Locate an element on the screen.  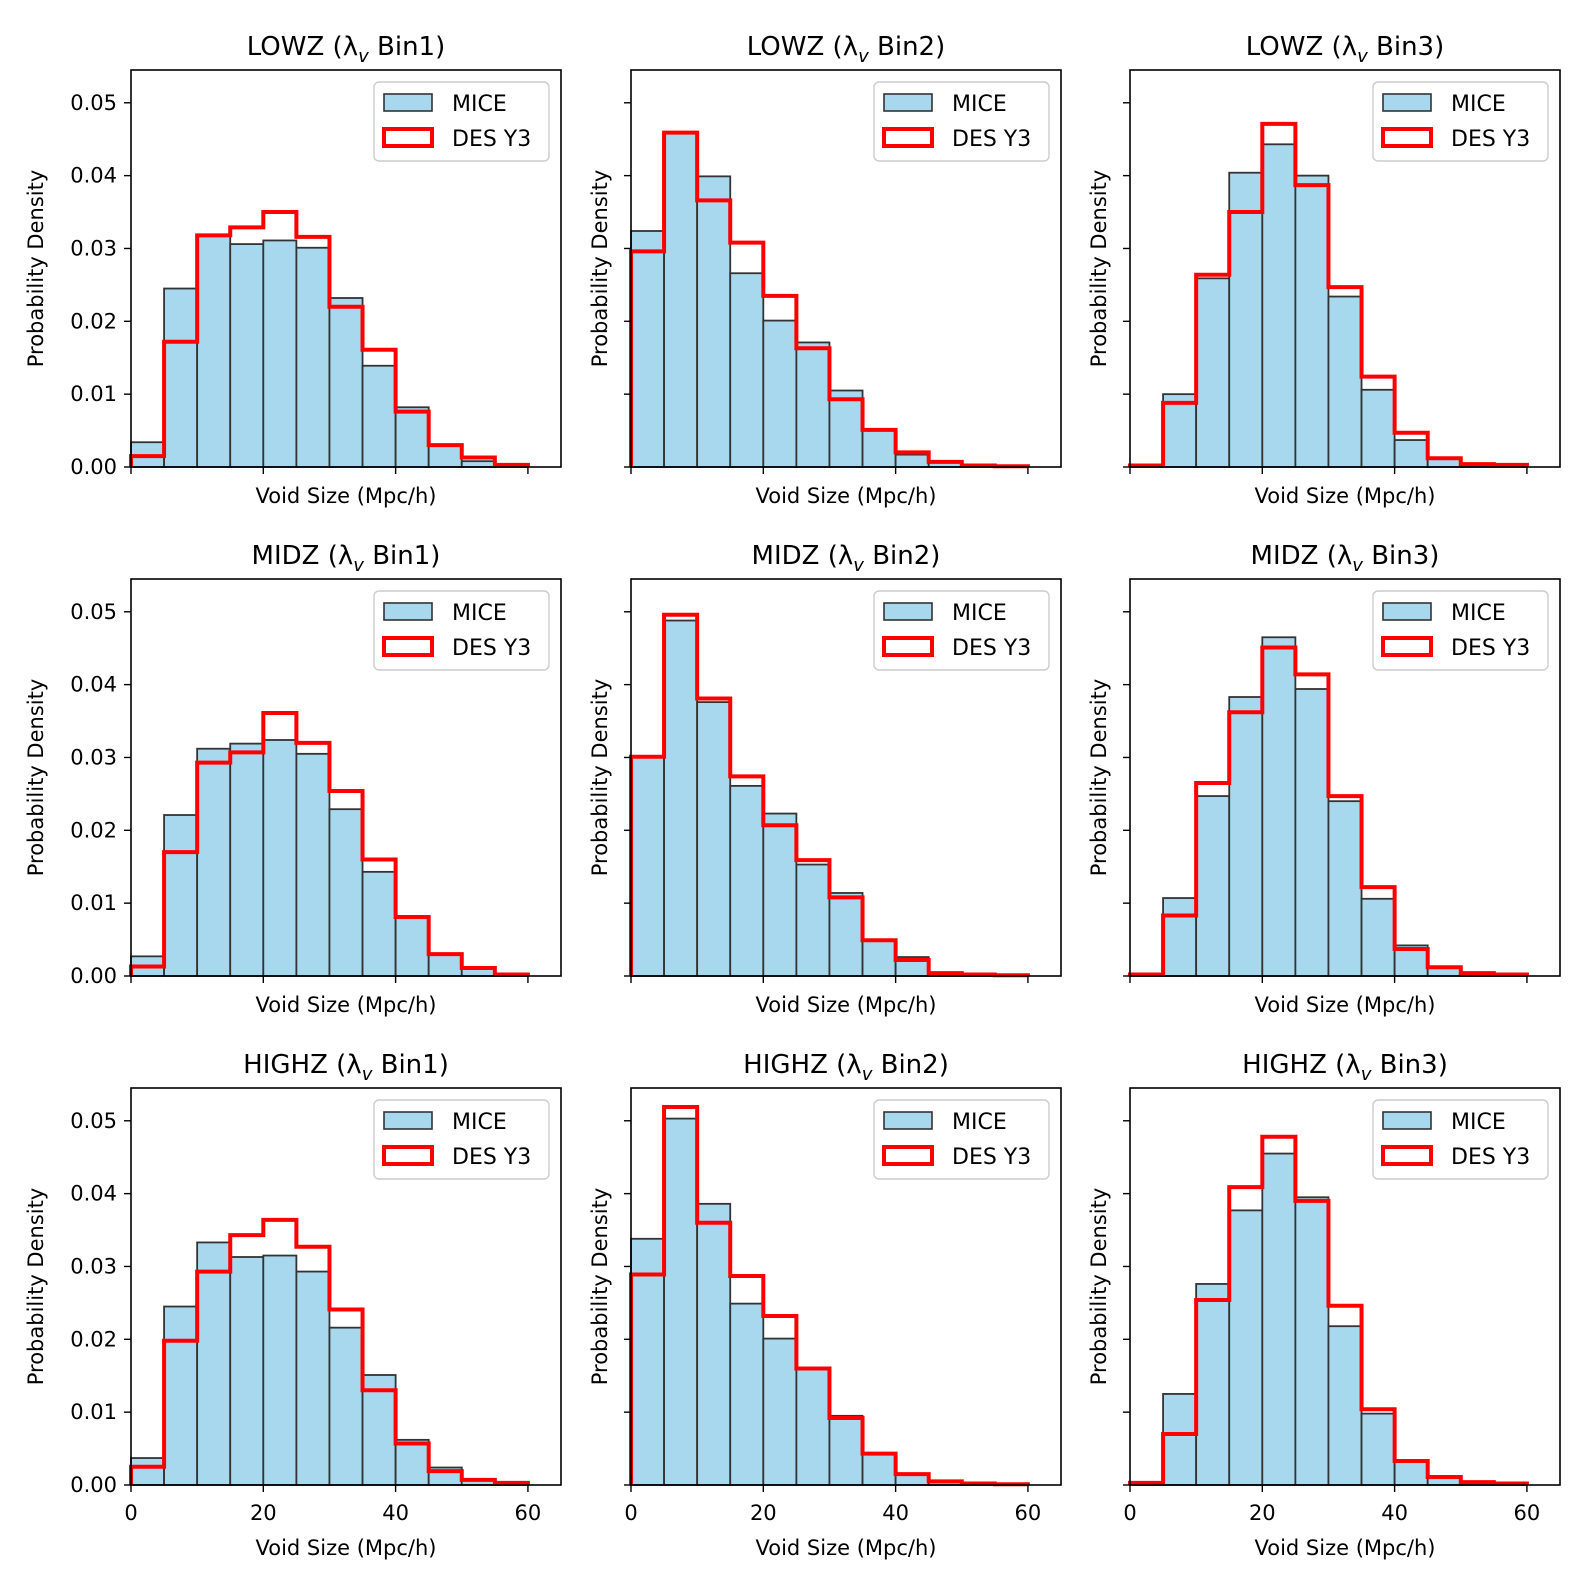
panel-title-main: HIGHZ (λ is located at coordinates (1301, 1065).